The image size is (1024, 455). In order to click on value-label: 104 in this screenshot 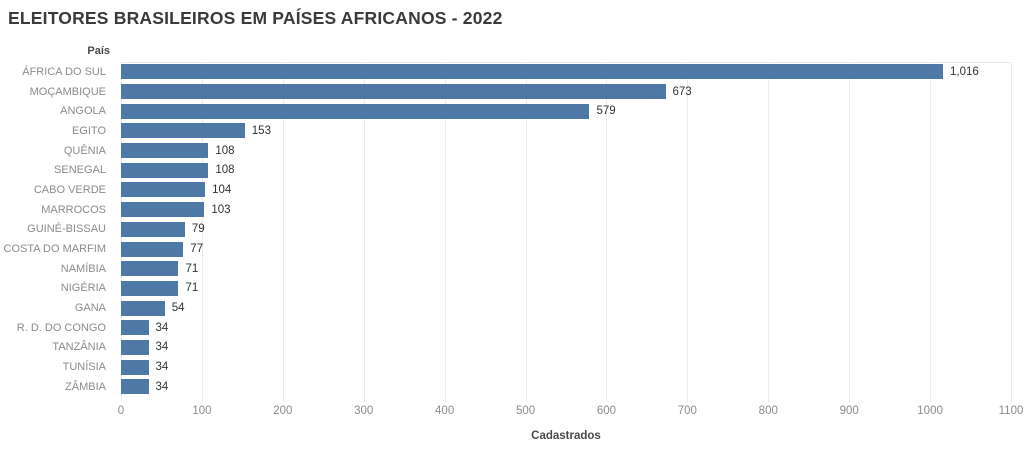, I will do `click(222, 189)`.